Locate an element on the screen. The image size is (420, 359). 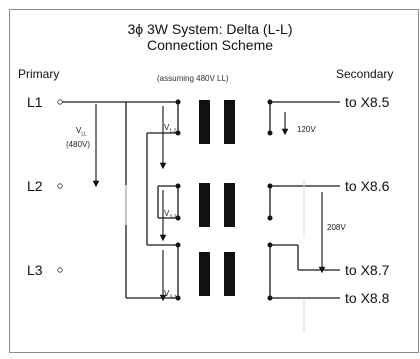
v12-label: V1-2 is located at coordinates (170, 129).